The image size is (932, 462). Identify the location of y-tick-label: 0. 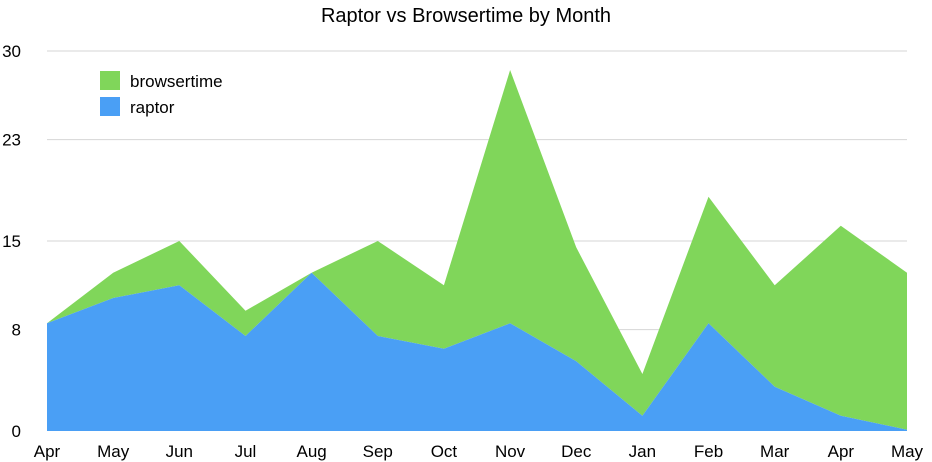
(16, 431).